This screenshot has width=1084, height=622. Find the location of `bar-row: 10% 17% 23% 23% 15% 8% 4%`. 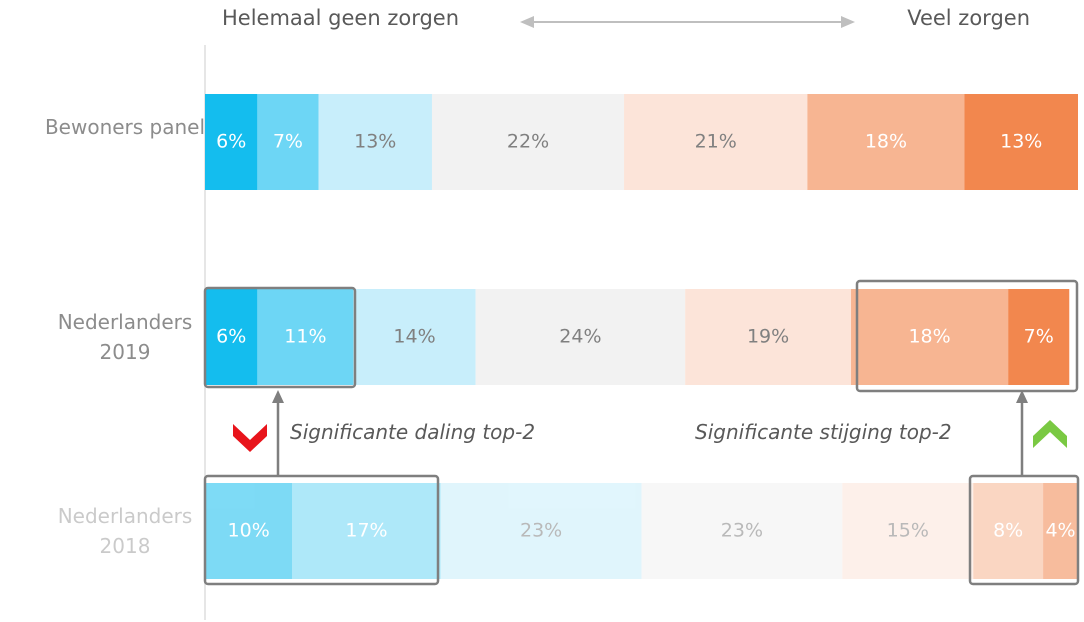

bar-row: 10% 17% 23% 23% 15% 8% 4% is located at coordinates (641, 531).